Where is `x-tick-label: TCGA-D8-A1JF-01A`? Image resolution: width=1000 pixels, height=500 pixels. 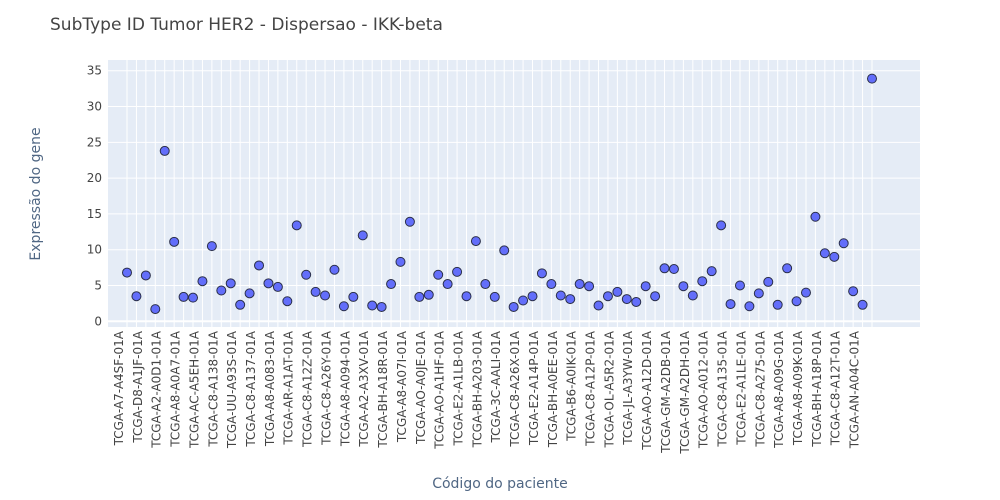 x-tick-label: TCGA-D8-A1JF-01A is located at coordinates (138, 386).